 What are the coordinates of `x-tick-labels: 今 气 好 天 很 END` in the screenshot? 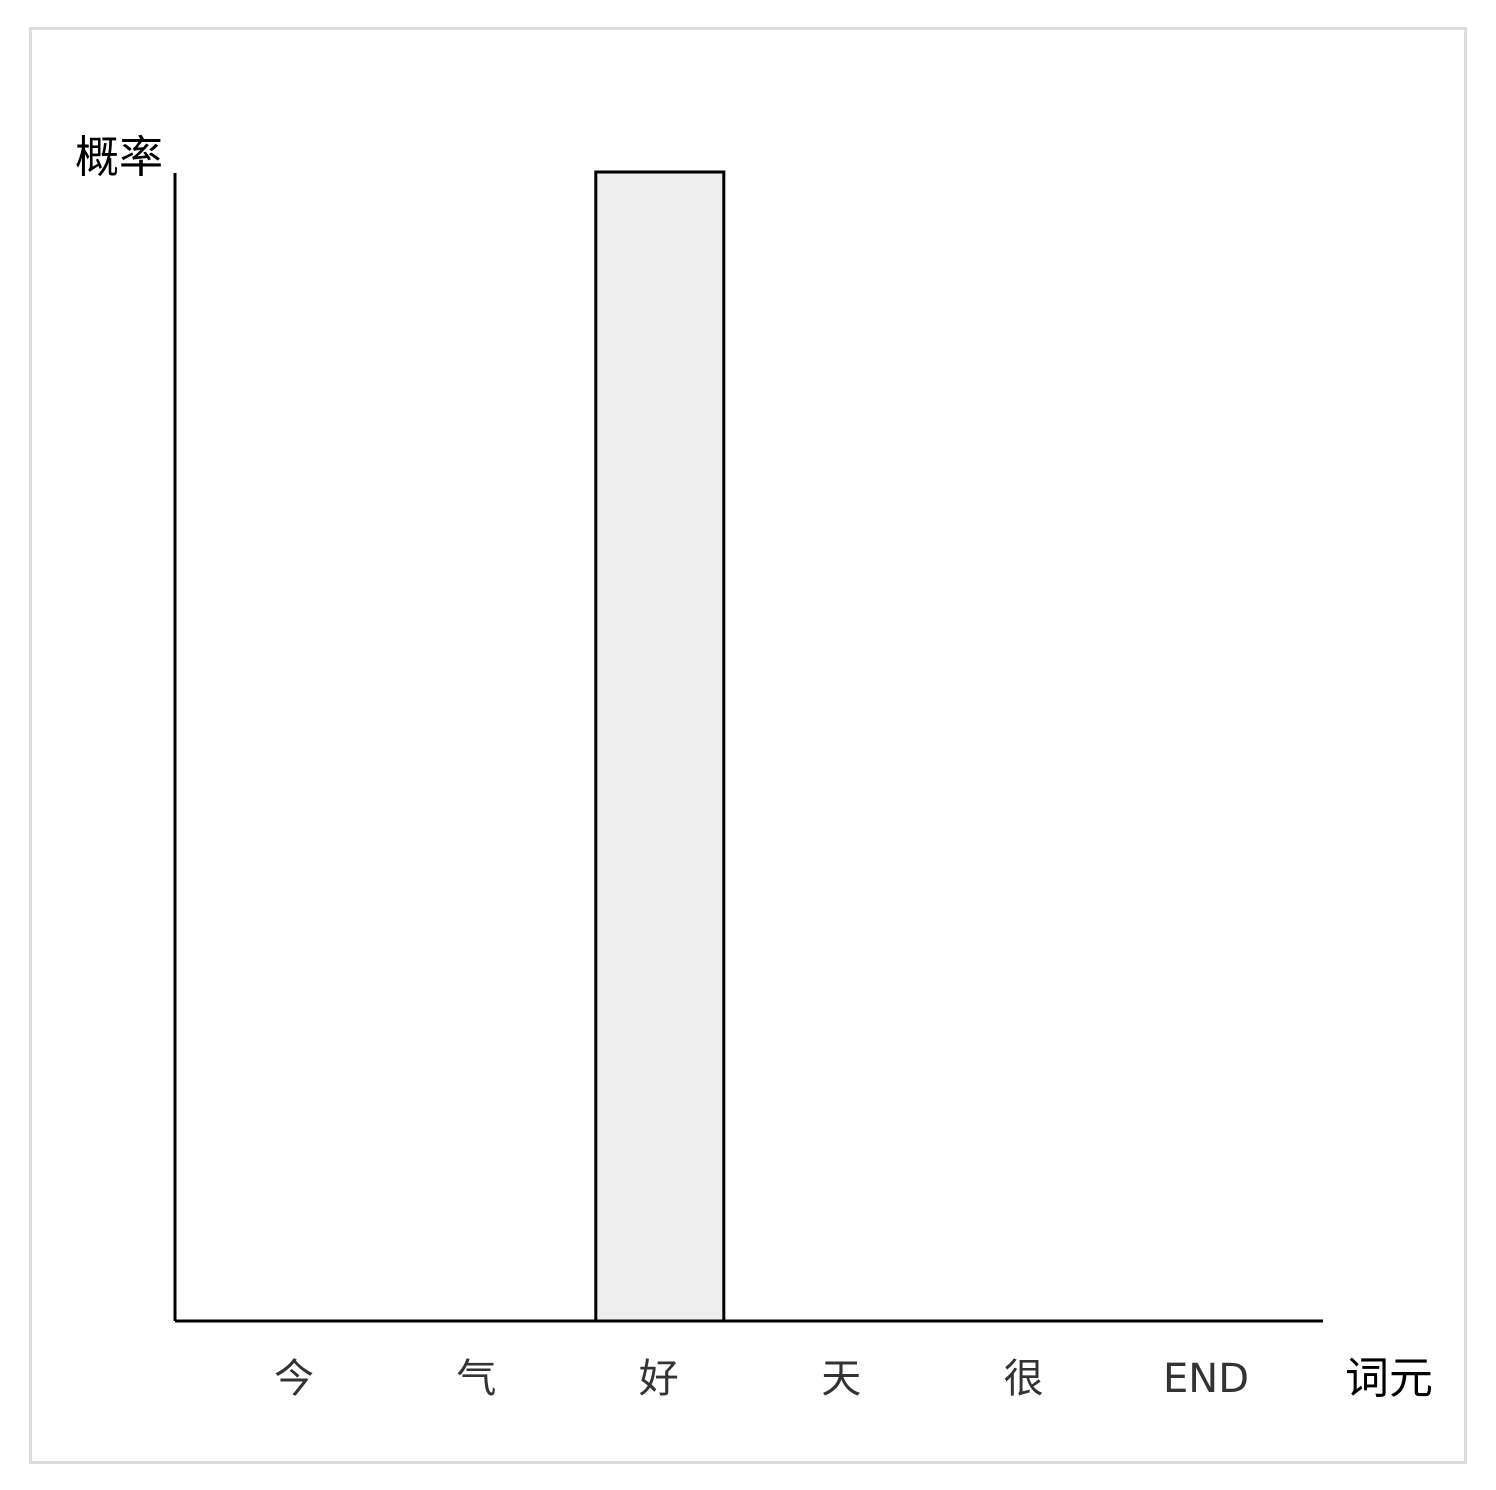 It's located at (761, 1379).